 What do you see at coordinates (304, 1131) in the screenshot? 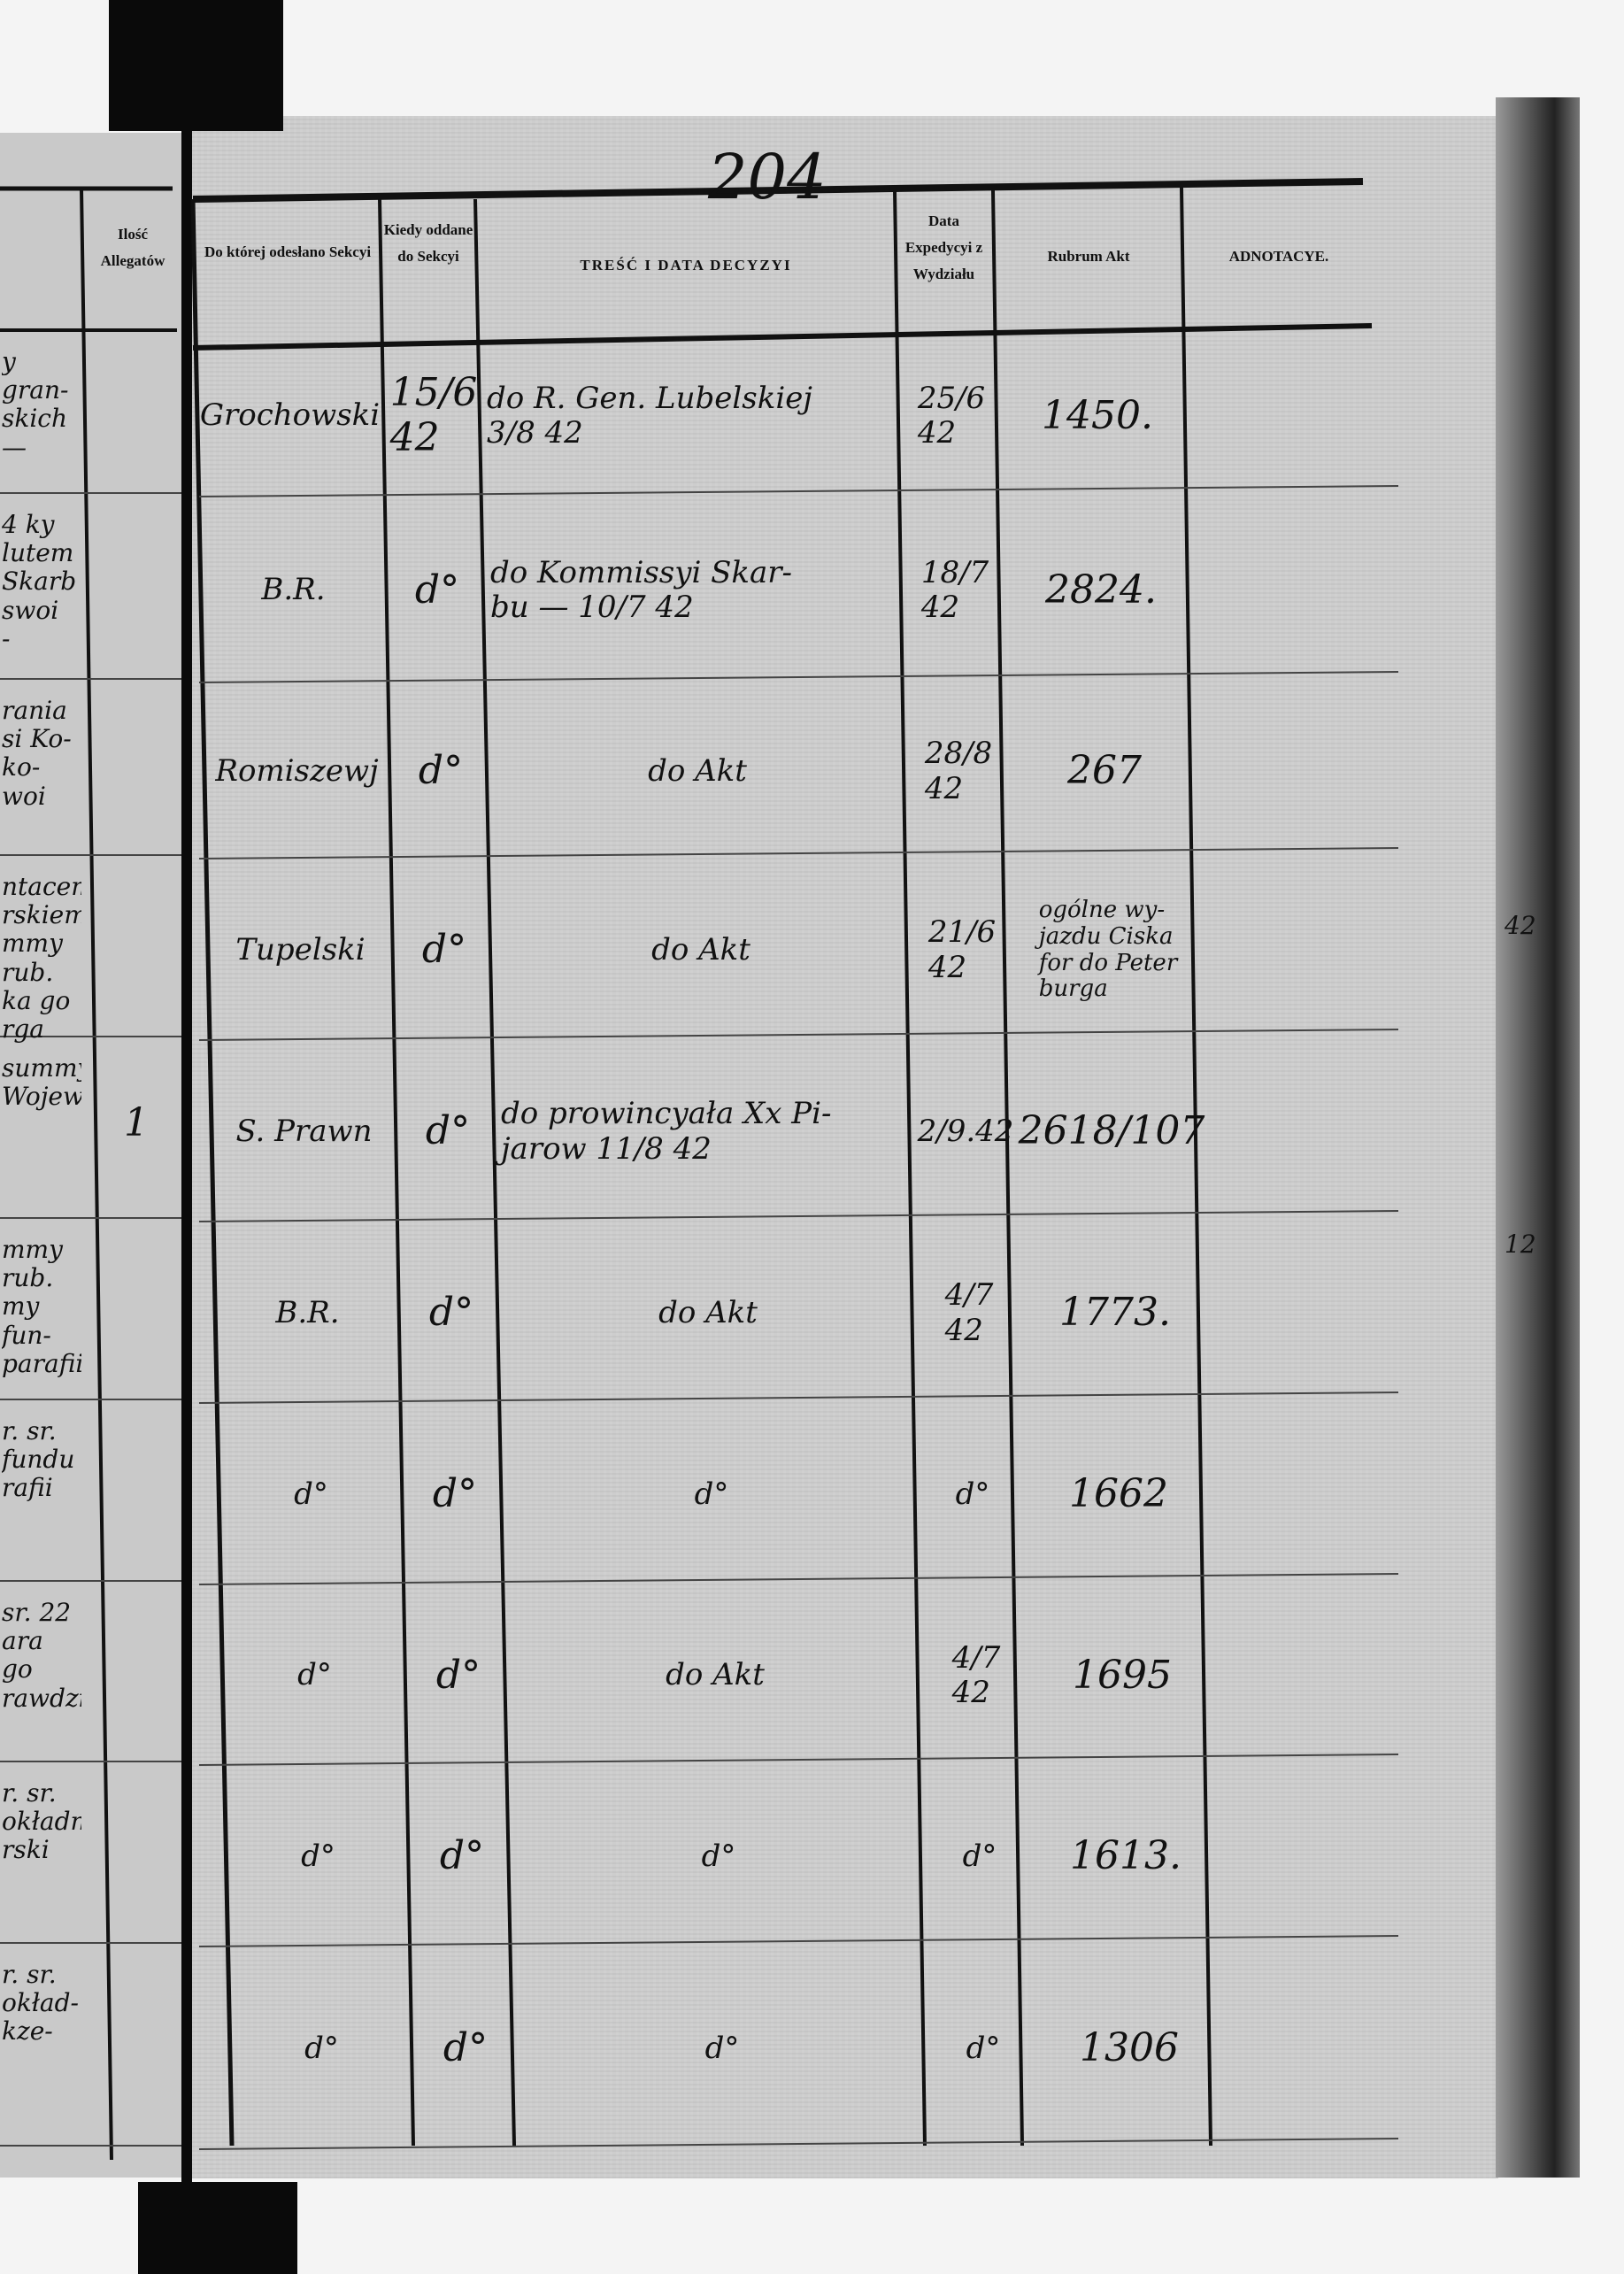
I see `cell-sekcja: S. Prawn` at bounding box center [304, 1131].